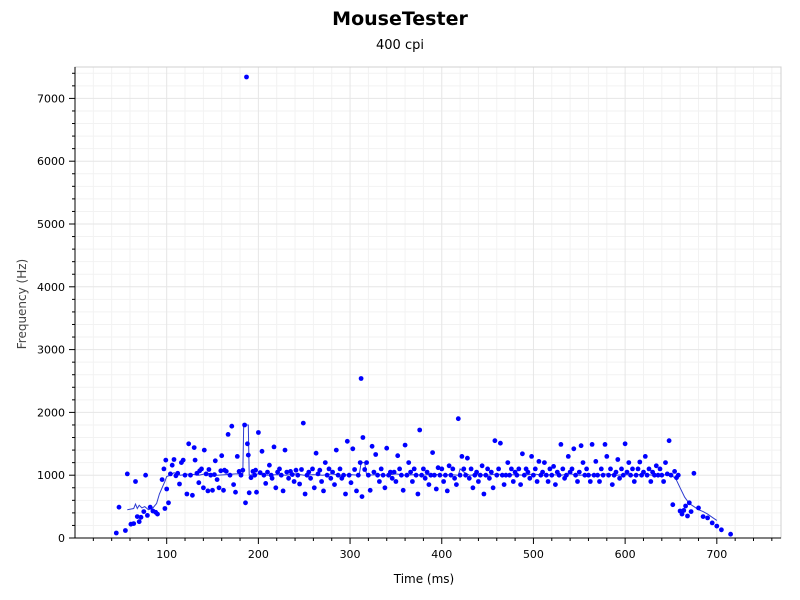  Describe the element at coordinates (625, 554) in the screenshot. I see `x-tick-label: 600` at that location.